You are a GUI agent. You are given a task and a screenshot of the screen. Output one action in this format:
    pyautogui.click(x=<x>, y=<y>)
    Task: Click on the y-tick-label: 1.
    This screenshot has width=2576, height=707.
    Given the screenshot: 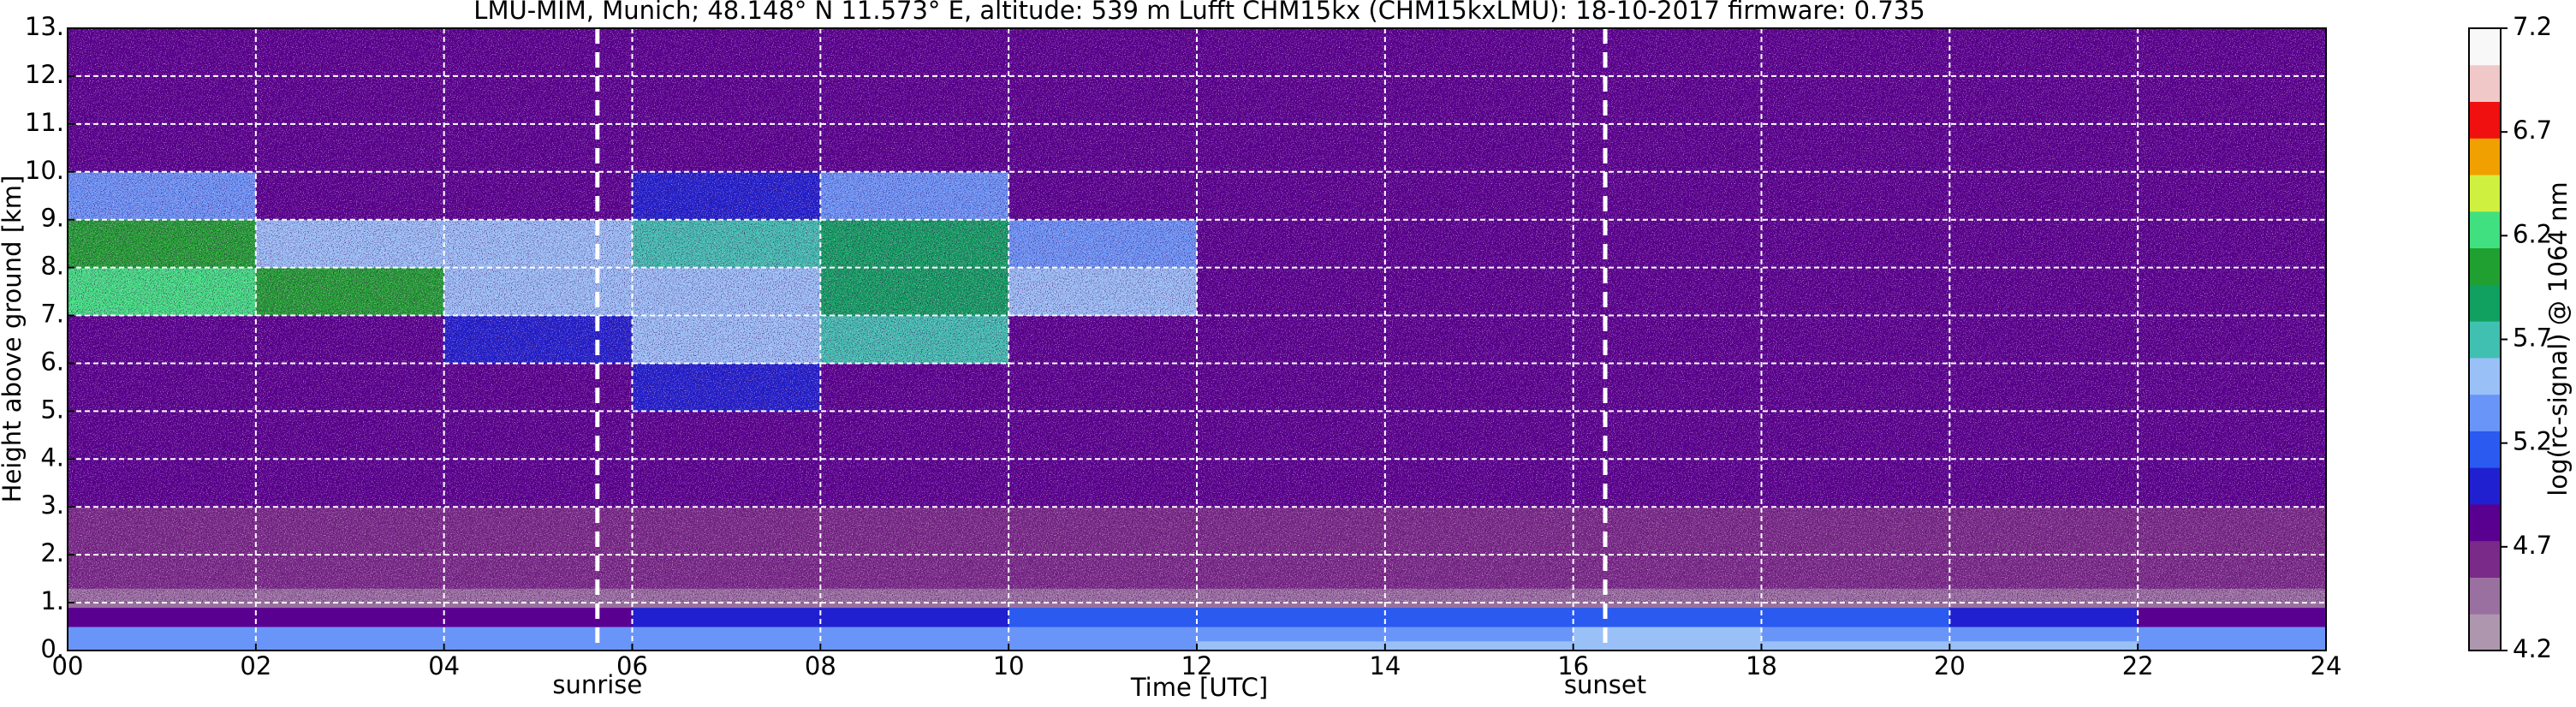 What is the action you would take?
    pyautogui.click(x=52, y=600)
    